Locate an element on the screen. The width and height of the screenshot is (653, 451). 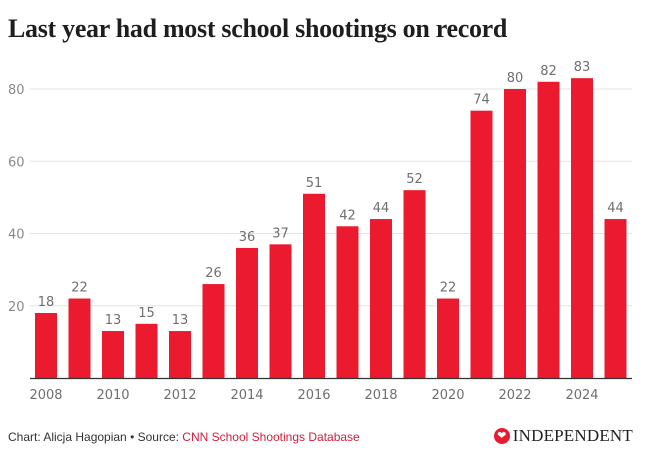
data-label-2015: 37 is located at coordinates (280, 233).